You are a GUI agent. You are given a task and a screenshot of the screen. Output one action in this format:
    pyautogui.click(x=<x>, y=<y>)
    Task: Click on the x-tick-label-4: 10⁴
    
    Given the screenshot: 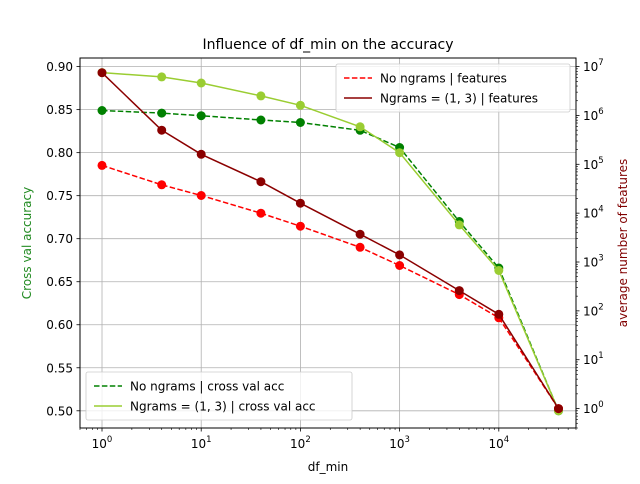 What is the action you would take?
    pyautogui.click(x=498, y=443)
    